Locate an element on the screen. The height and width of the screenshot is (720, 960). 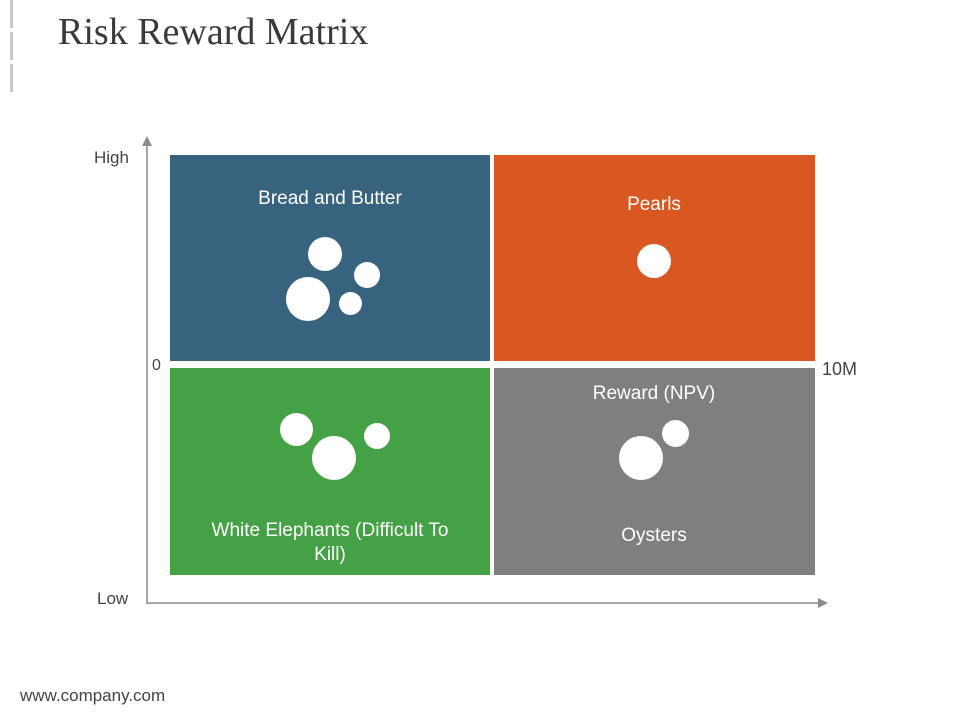
y-axis-low-label: Low is located at coordinates (113, 598).